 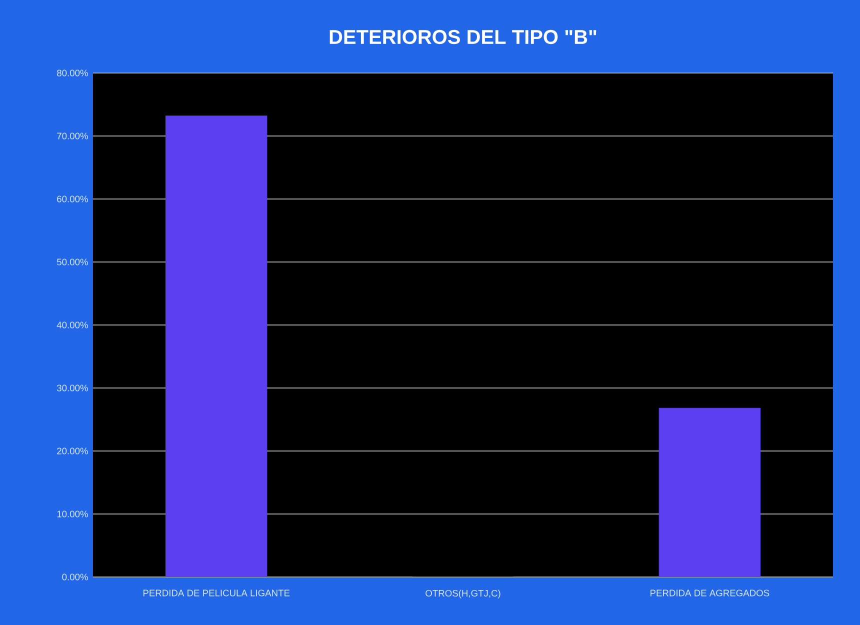 I want to click on chart-title: DETERIOROS DEL TIPO "B", so click(x=463, y=37).